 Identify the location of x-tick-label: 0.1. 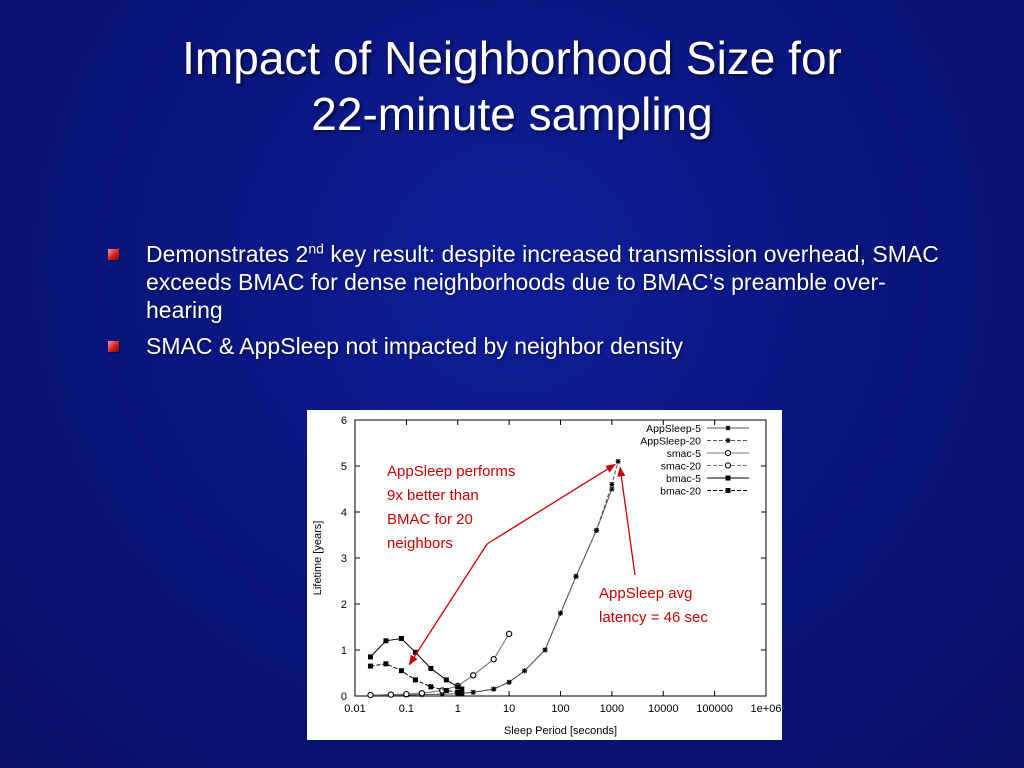
(406, 709).